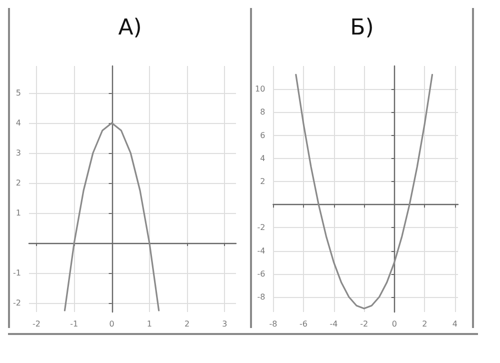 The image size is (500, 363). Describe the element at coordinates (263, 112) in the screenshot. I see `y-tick-label: 8` at that location.